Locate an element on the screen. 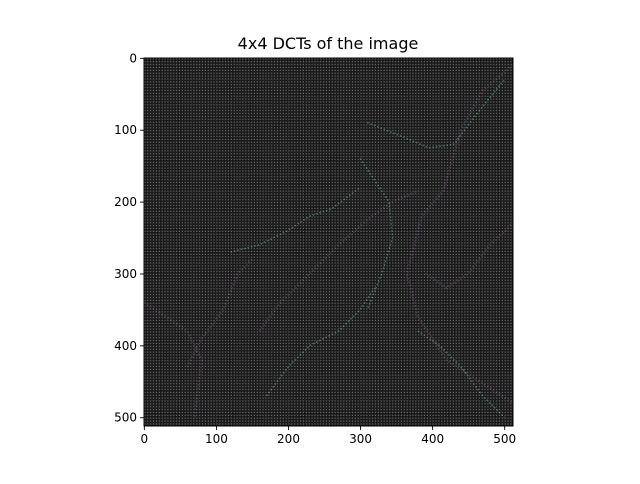 This screenshot has width=640, height=484. y-axis: 0 100 200 300 400 500 is located at coordinates (129, 238).